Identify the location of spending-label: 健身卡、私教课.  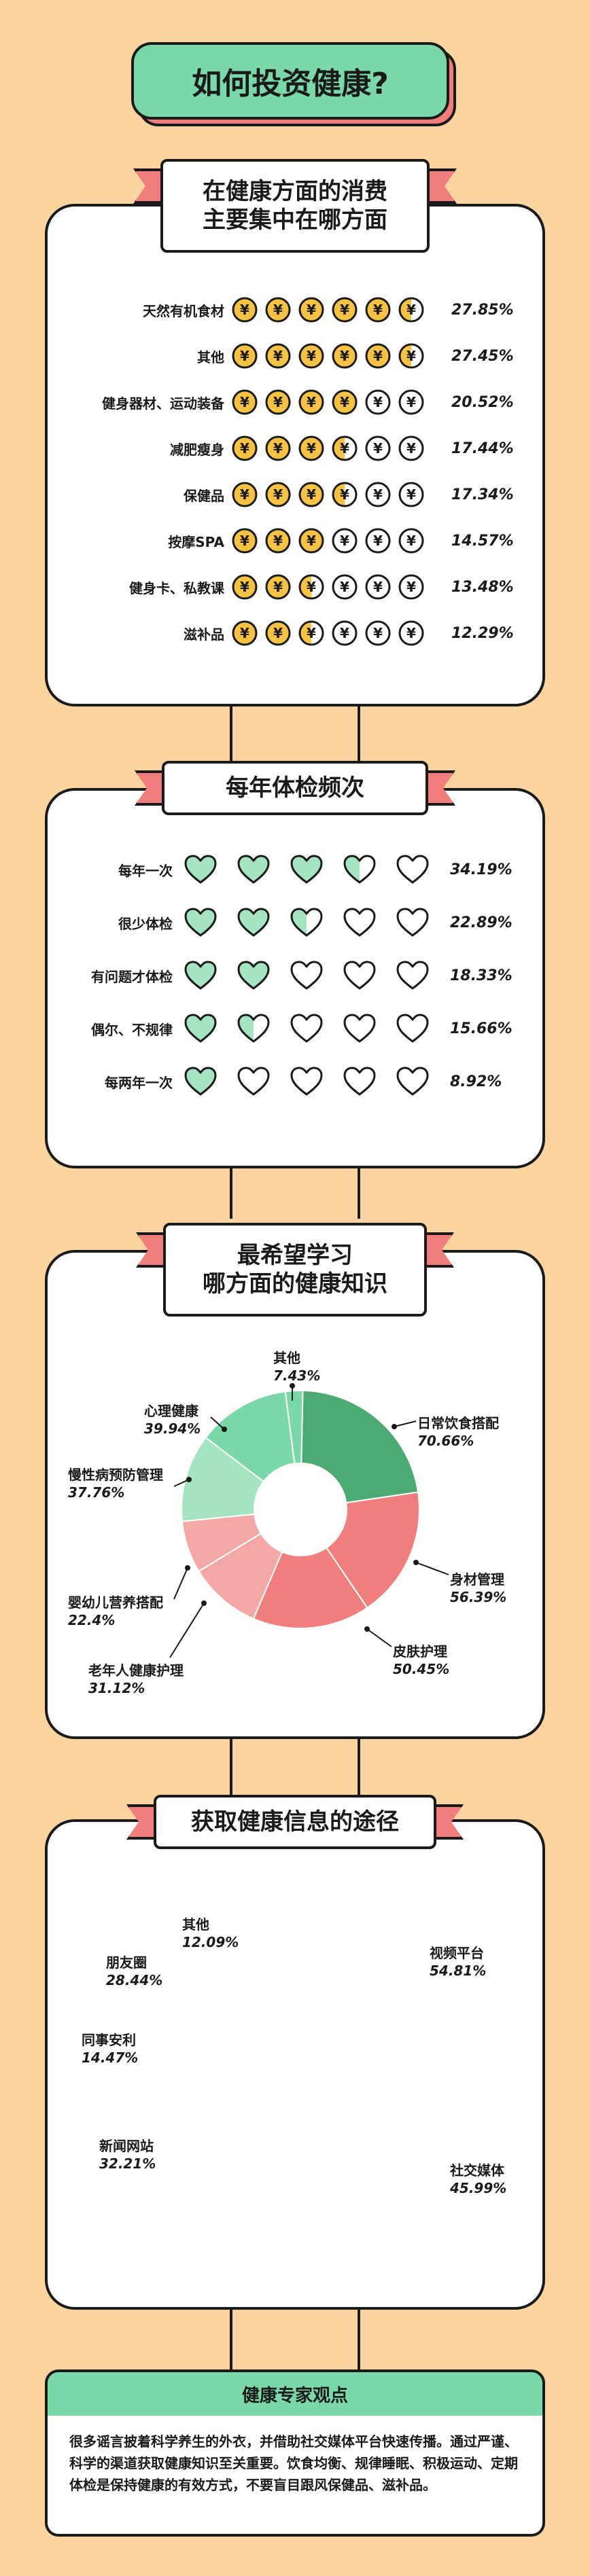
(176, 587).